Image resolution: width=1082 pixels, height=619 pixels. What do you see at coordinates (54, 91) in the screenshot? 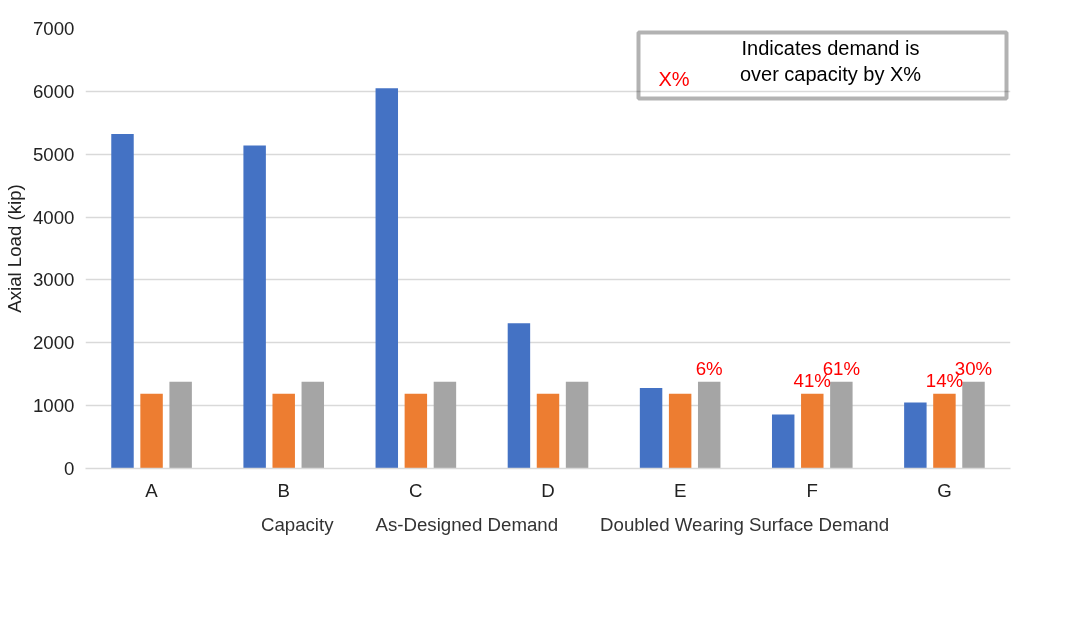
I see `y-tick-label: 6000` at bounding box center [54, 91].